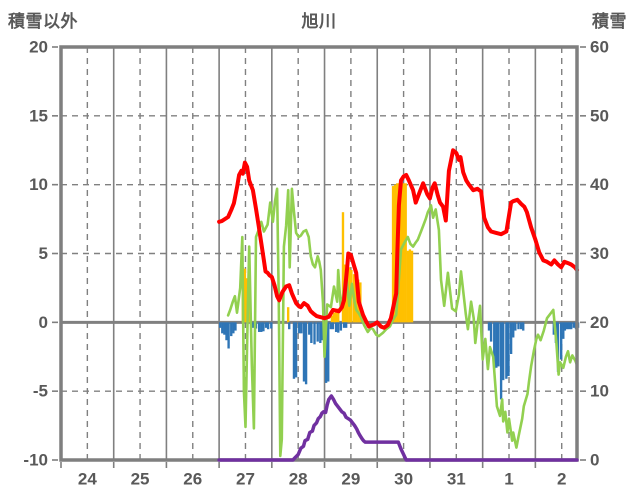 This screenshot has width=636, height=501. I want to click on right-axis-tick-label: 0, so click(594, 460).